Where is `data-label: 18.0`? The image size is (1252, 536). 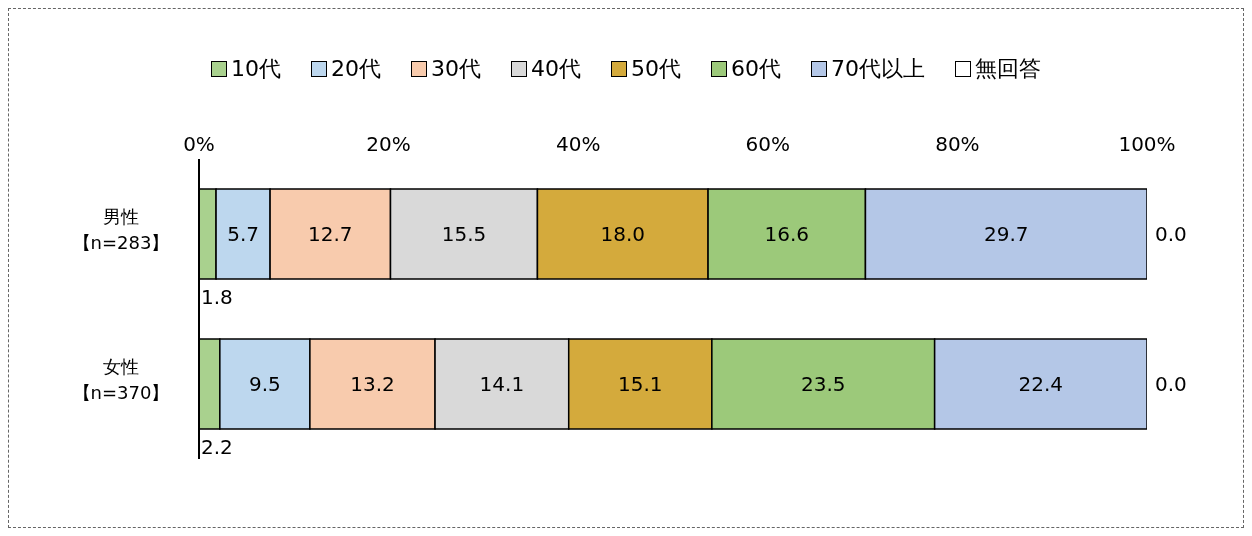
data-label: 18.0 is located at coordinates (623, 234).